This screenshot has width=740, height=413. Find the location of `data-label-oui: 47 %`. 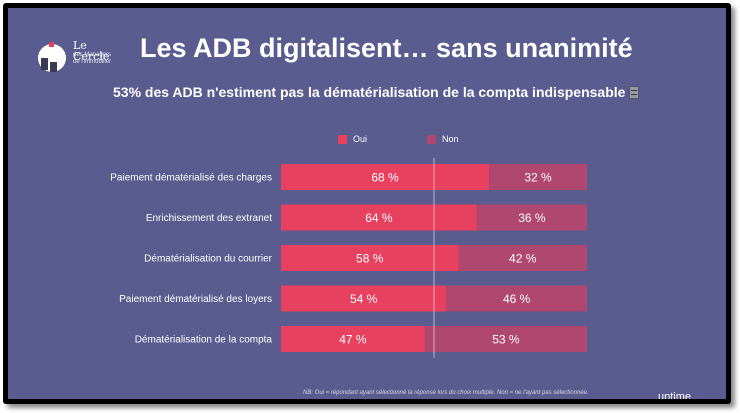

data-label-oui: 47 % is located at coordinates (353, 340).